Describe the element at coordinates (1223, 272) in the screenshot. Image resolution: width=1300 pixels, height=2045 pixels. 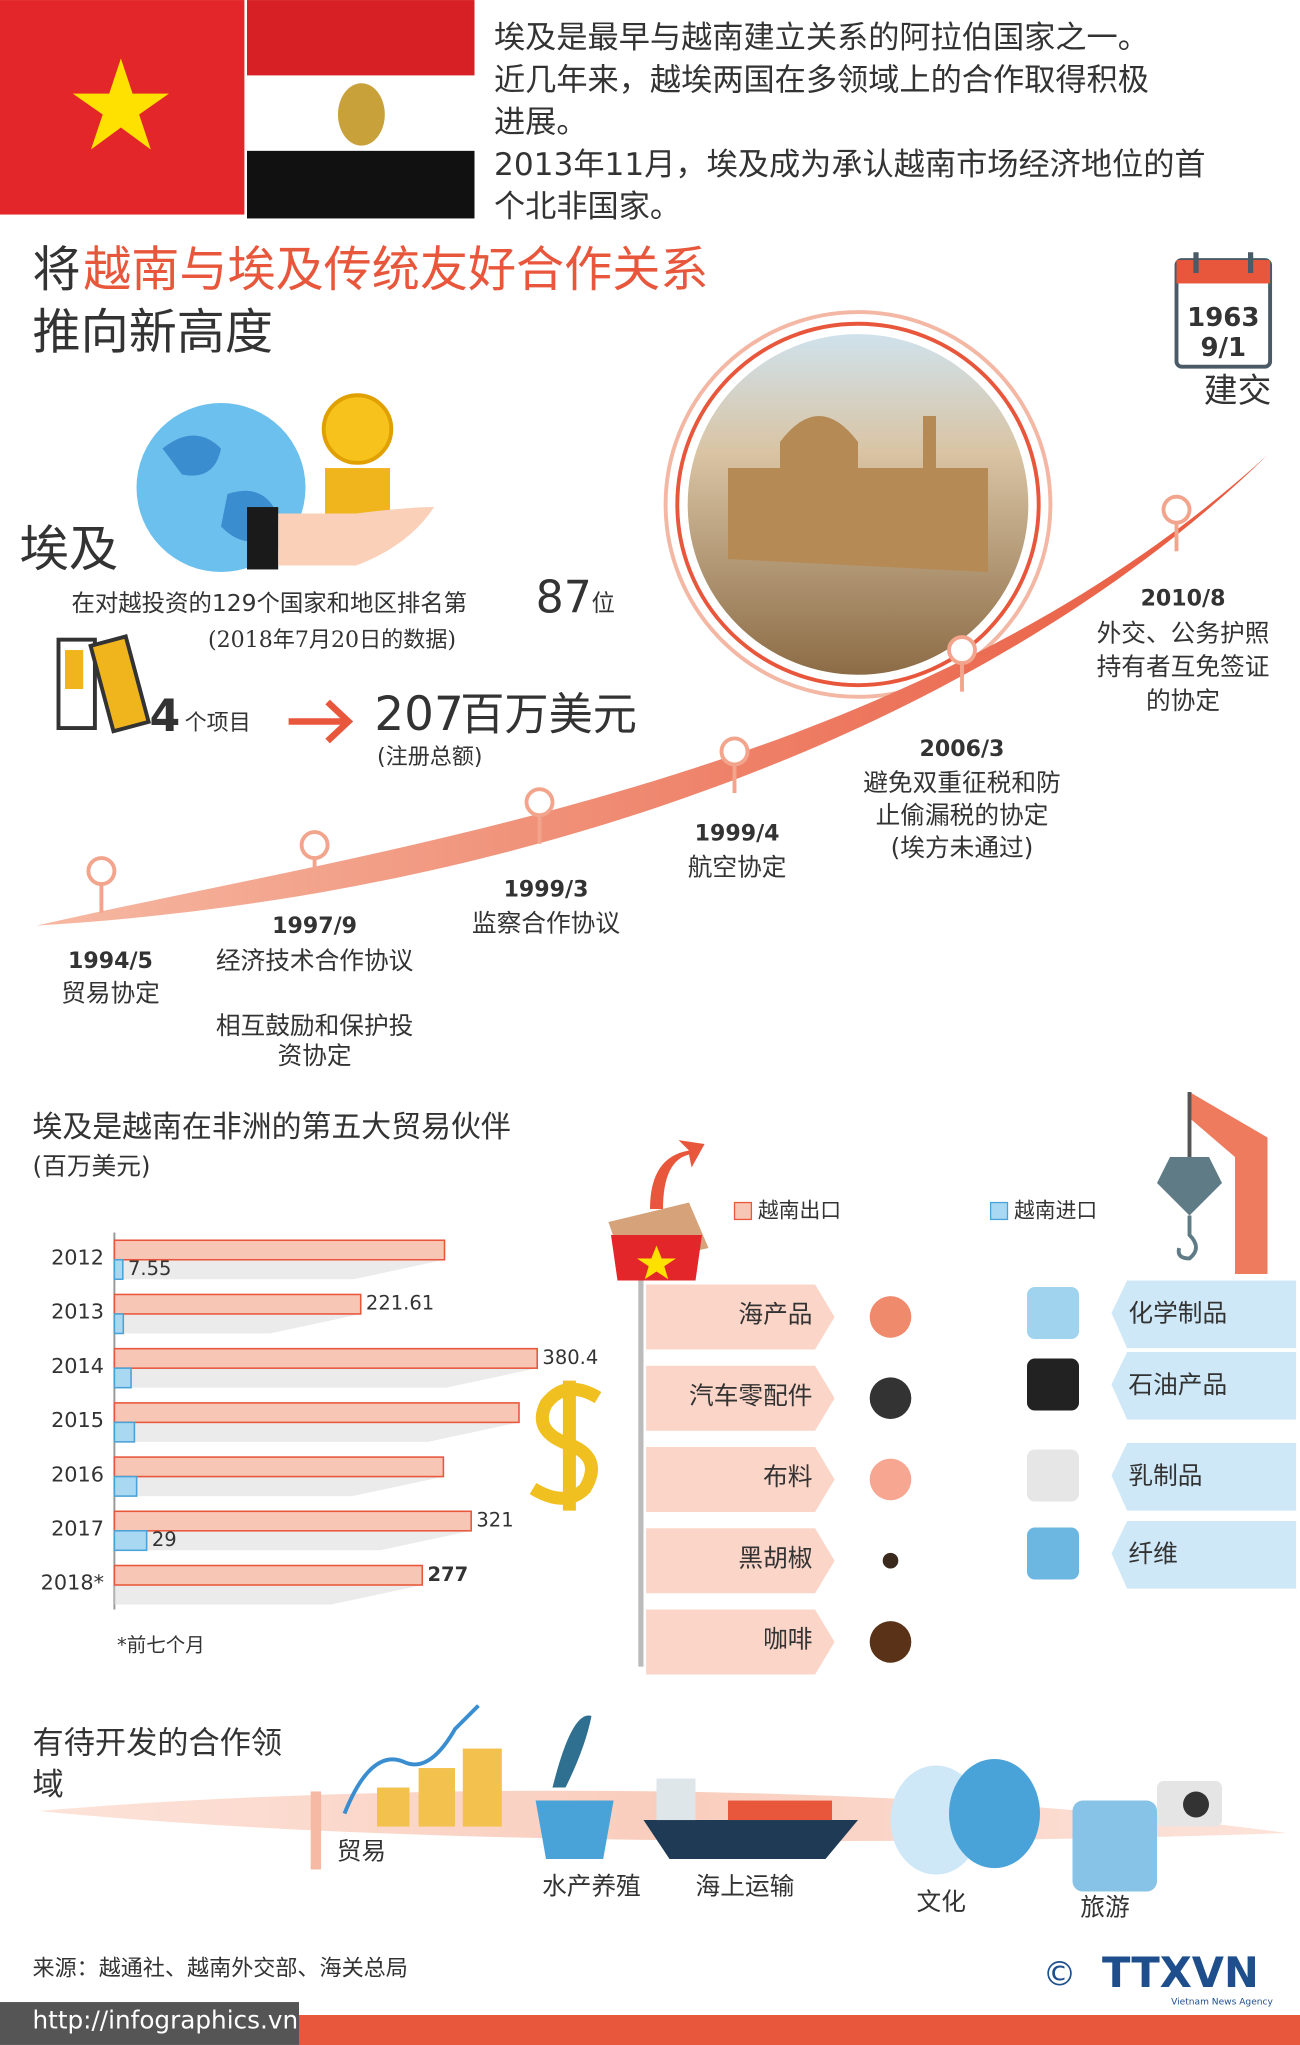
I see `calendar-top` at that location.